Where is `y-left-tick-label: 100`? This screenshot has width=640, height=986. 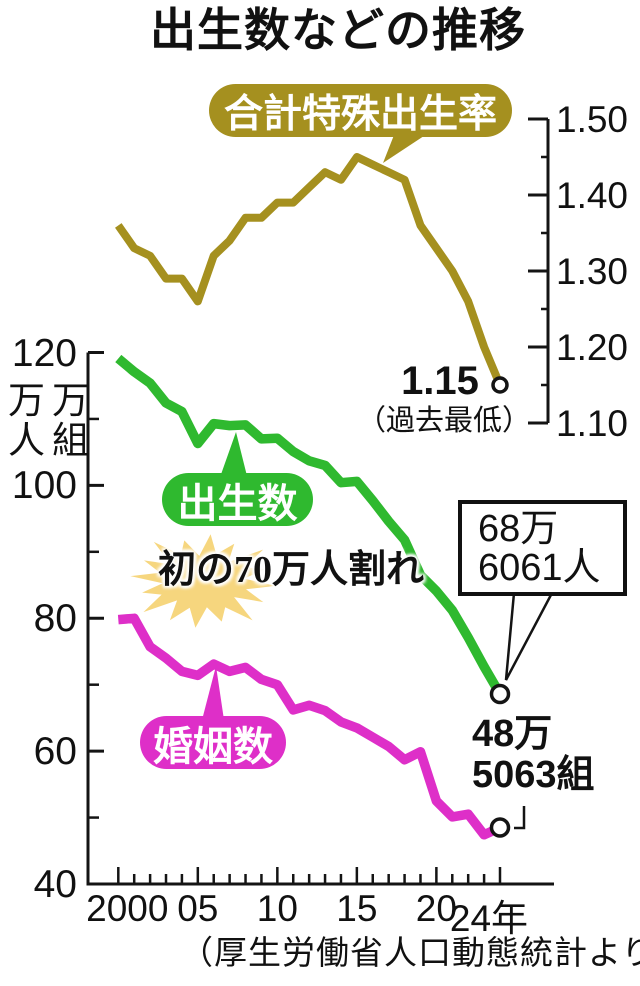 y-left-tick-label: 100 is located at coordinates (44, 486).